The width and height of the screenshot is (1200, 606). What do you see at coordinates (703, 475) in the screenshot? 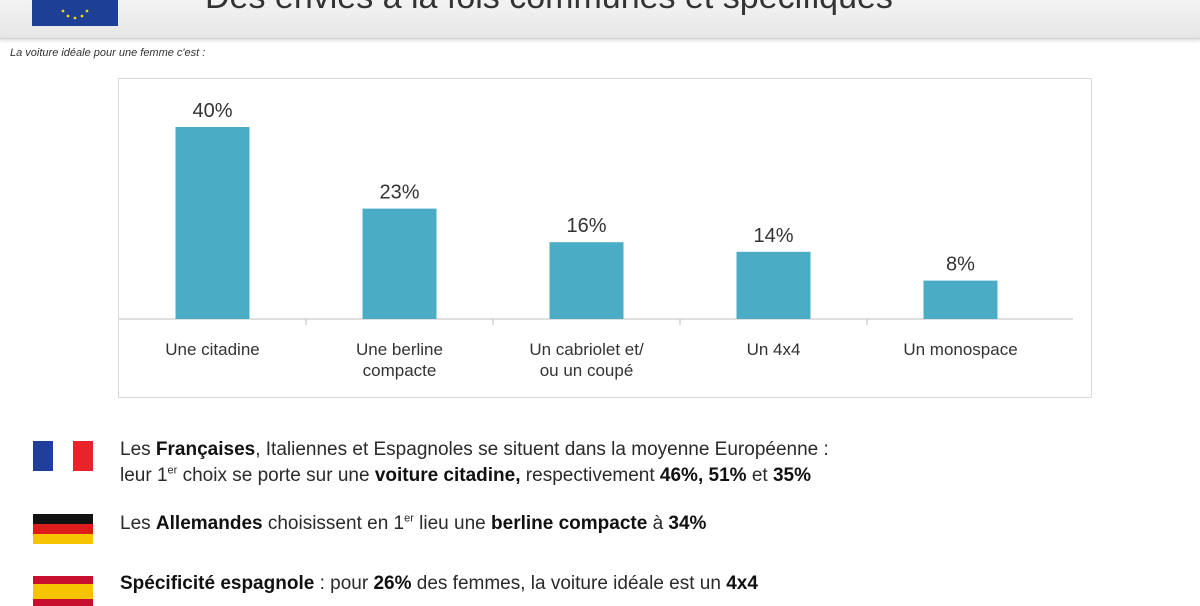
I see `text-bold: 46%, 51%` at bounding box center [703, 475].